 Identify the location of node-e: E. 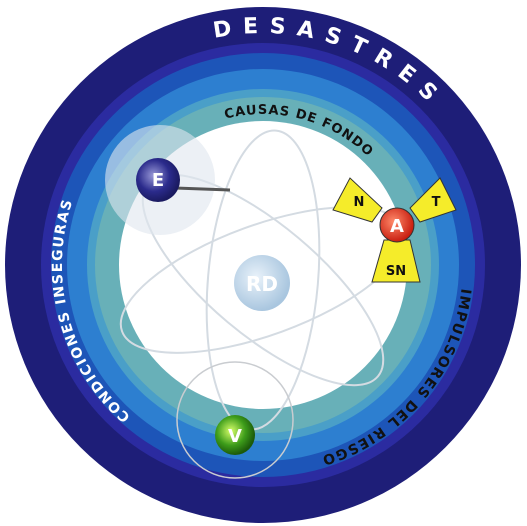
(168, 180).